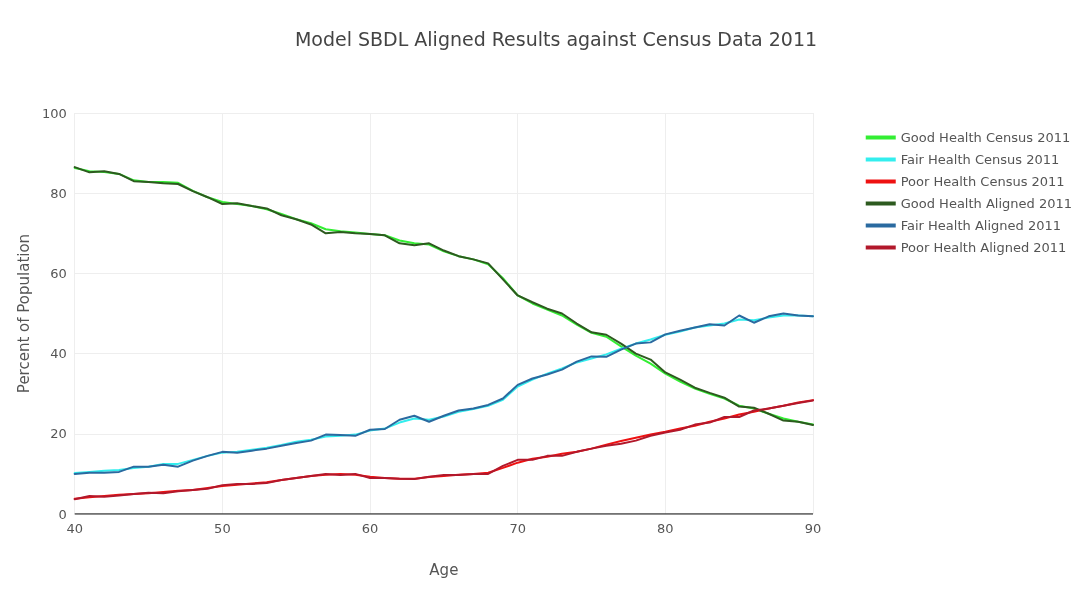 The width and height of the screenshot is (1087, 599). What do you see at coordinates (556, 38) in the screenshot?
I see `chart-title: Model SBDL Aligned Results against Census Data 2011` at bounding box center [556, 38].